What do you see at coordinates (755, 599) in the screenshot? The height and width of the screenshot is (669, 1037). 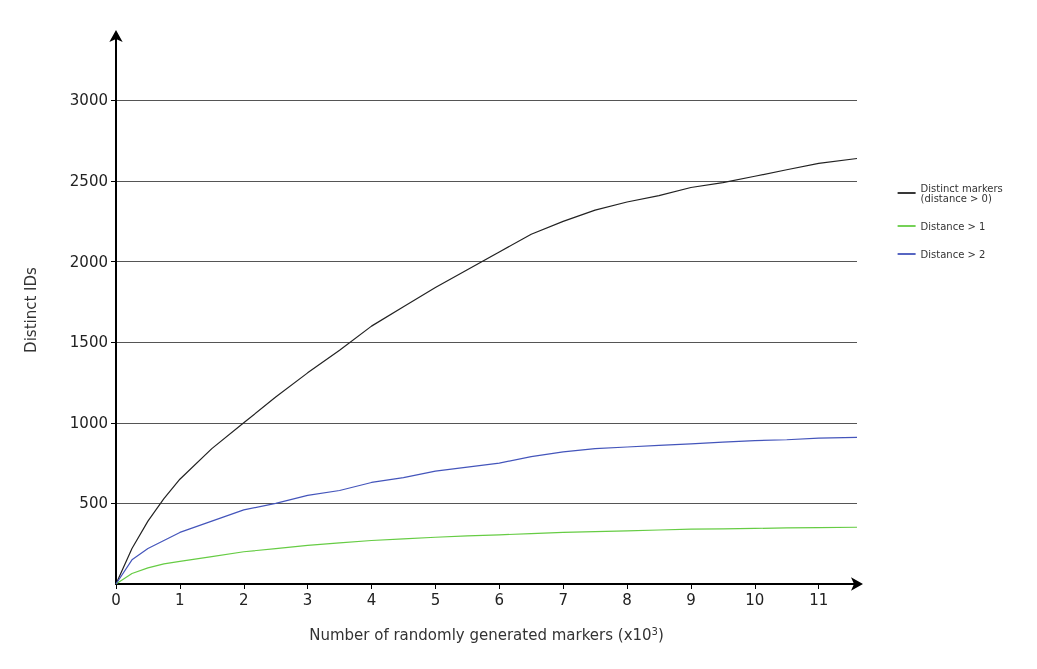 I see `x-tick-label: 10` at bounding box center [755, 599].